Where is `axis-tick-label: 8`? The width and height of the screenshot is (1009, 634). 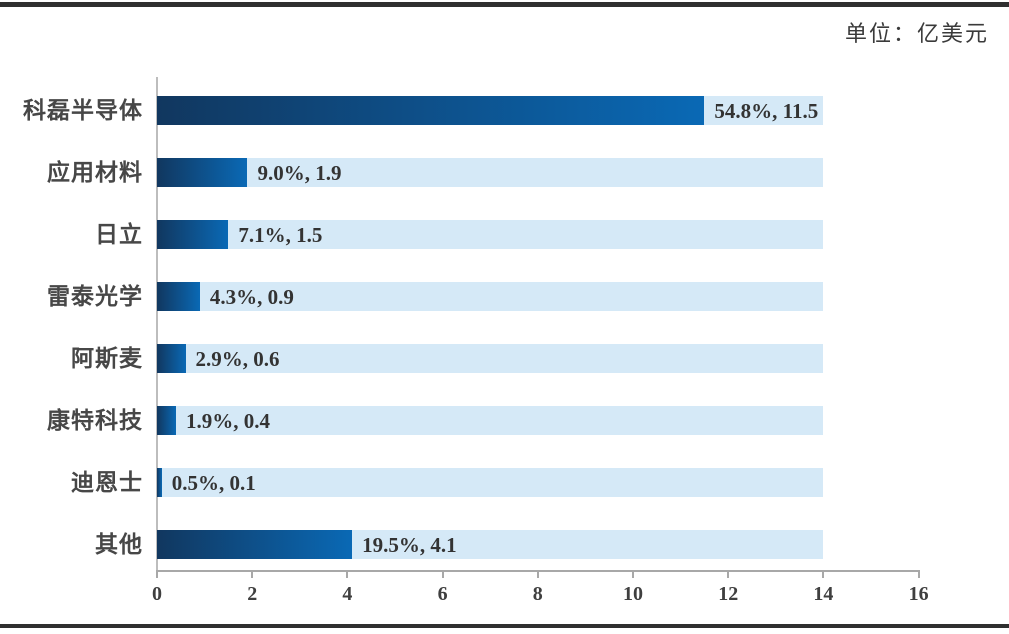 axis-tick-label: 8 is located at coordinates (537, 594).